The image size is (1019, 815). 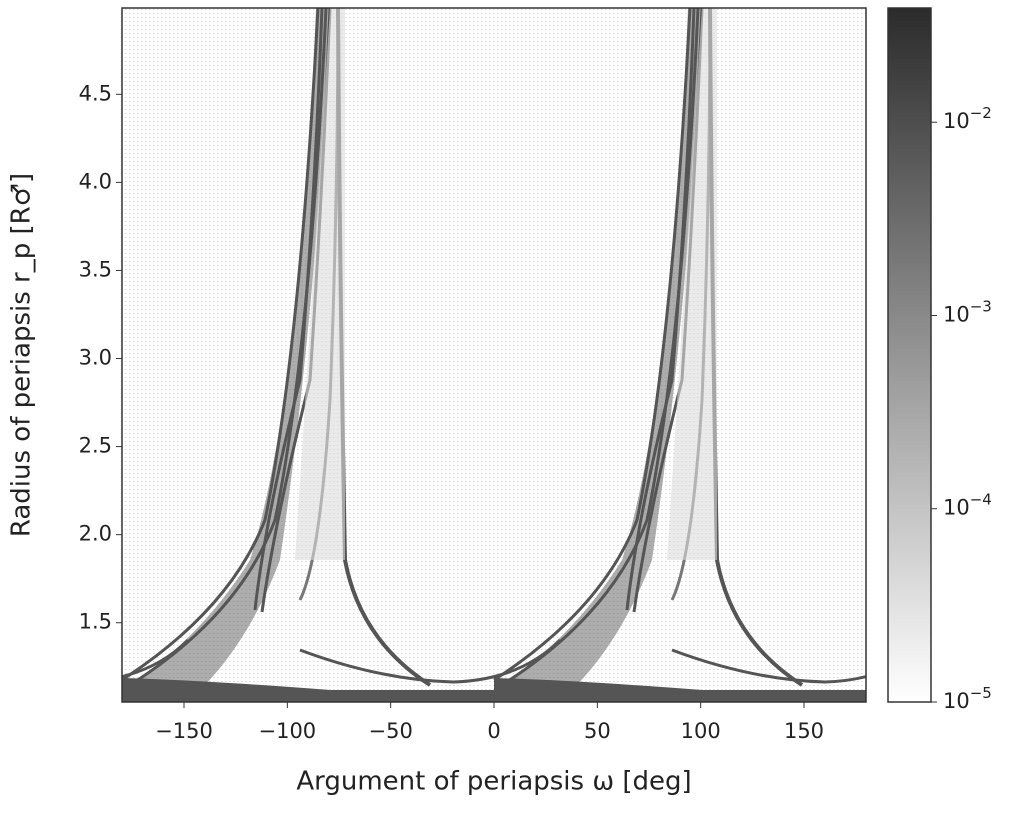 I want to click on x-tick-label: −100, so click(x=287, y=731).